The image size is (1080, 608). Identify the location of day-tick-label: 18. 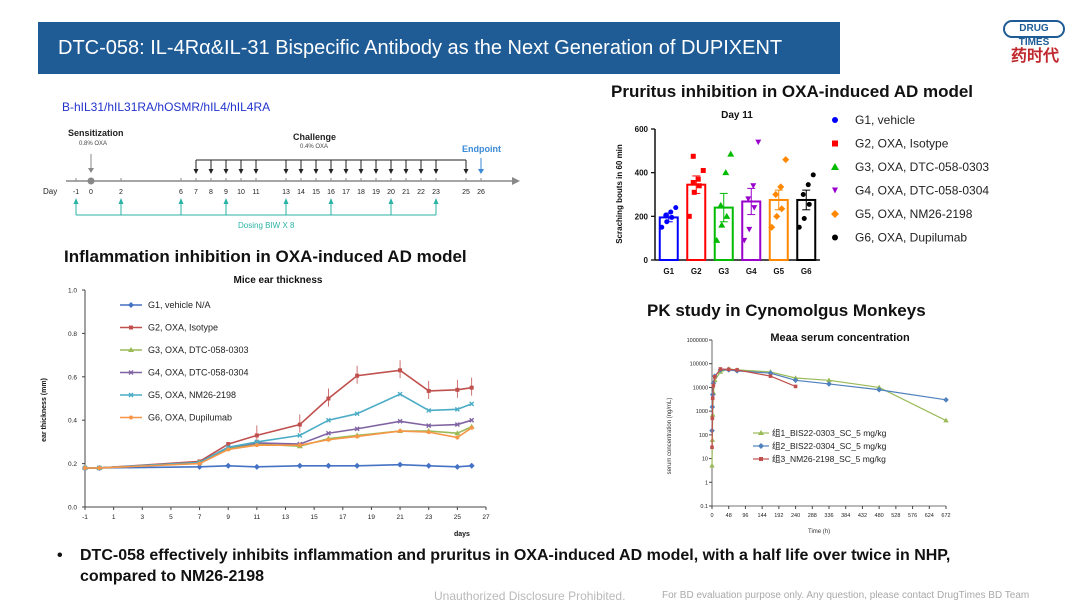
(361, 192).